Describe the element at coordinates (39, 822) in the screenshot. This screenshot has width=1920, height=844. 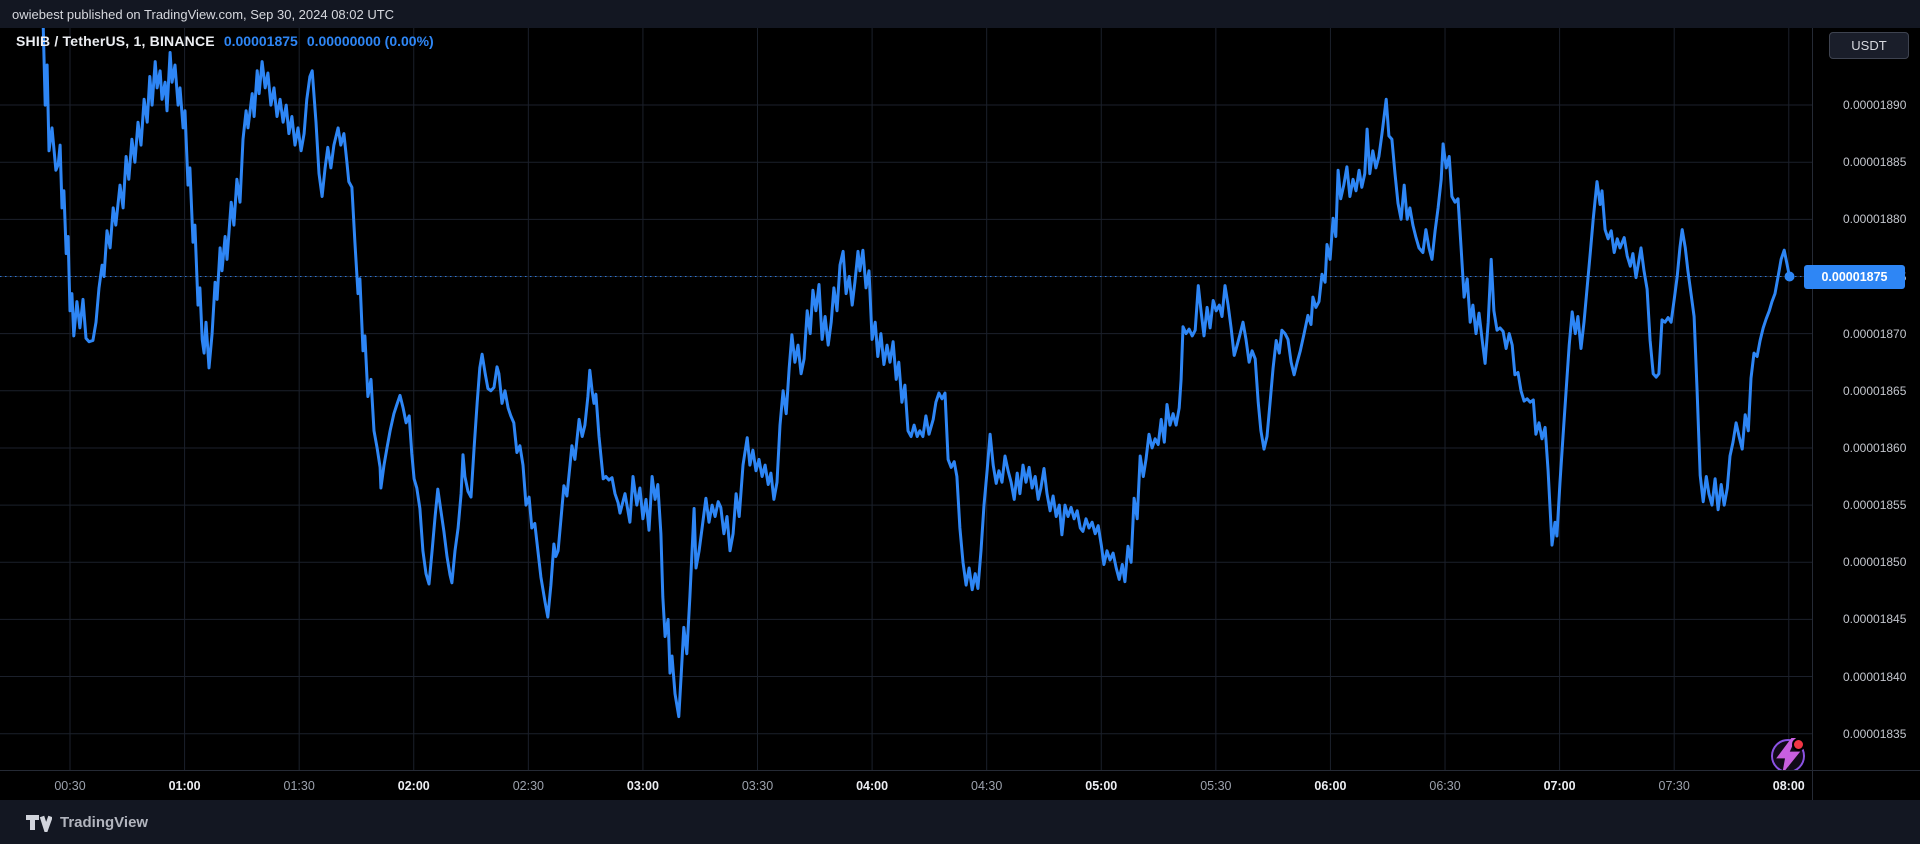
I see `tradingview-logo` at that location.